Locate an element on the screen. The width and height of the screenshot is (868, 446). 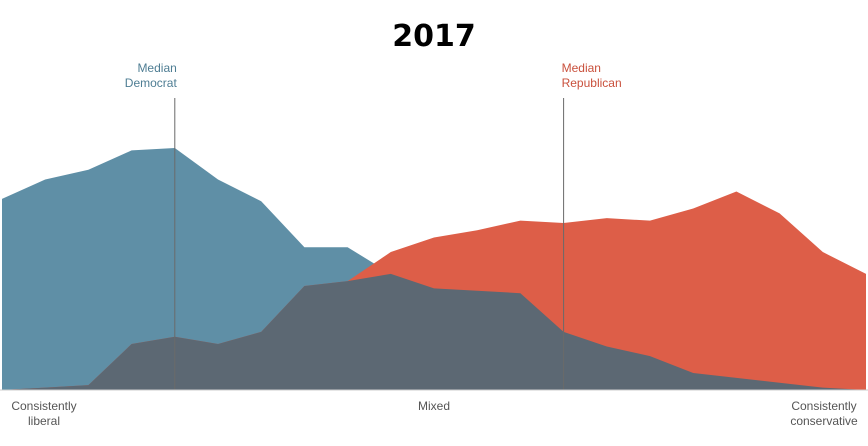
median-label-rep-line2: Republican is located at coordinates (592, 83).